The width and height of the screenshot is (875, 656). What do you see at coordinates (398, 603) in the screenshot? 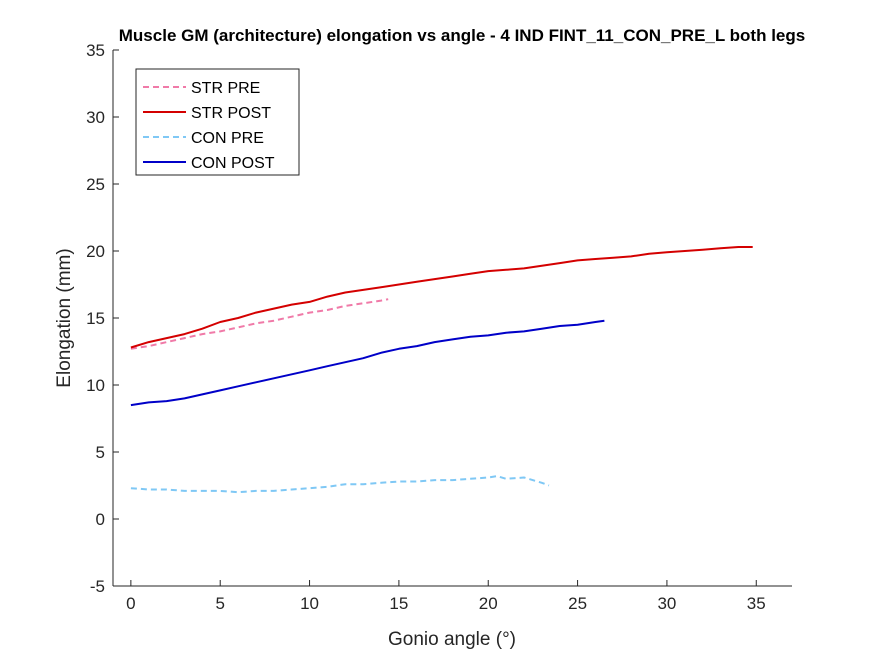
I see `x-tick-label: 15` at bounding box center [398, 603].